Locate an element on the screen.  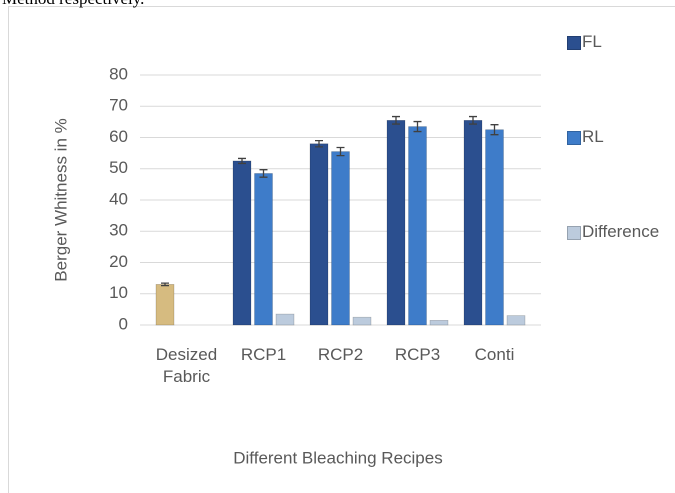
x-tick-label: Conti is located at coordinates (494, 354).